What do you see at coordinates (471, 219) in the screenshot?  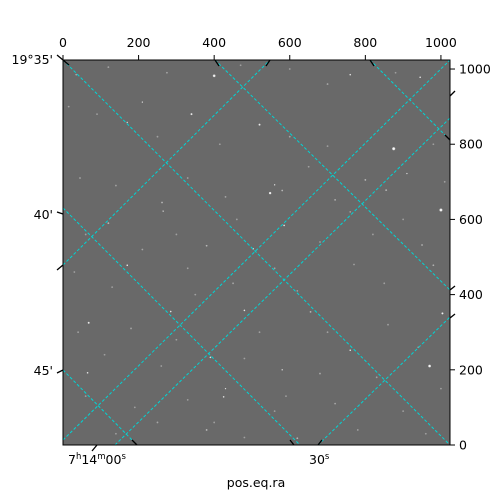 I see `y-tick-label: 600` at bounding box center [471, 219].